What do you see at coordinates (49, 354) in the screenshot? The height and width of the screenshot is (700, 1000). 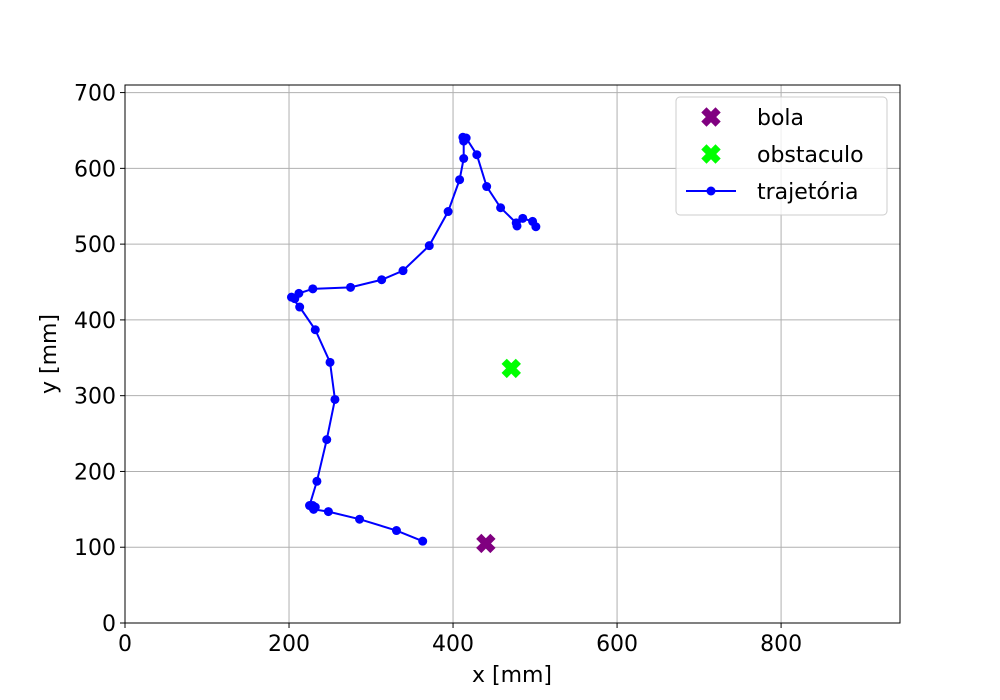 I see `y-axis-label: y [mm]` at bounding box center [49, 354].